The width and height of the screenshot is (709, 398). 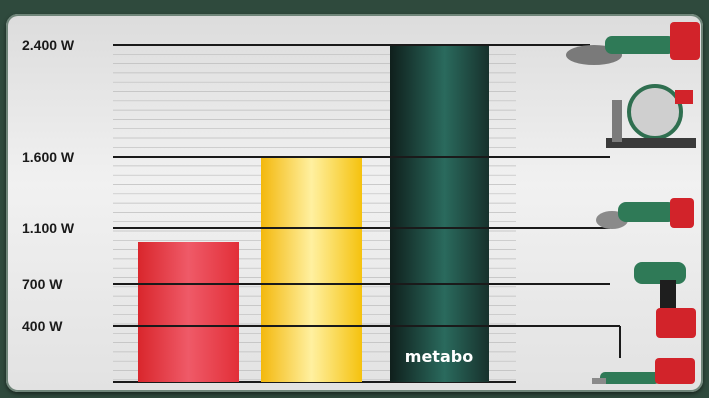 What do you see at coordinates (643, 371) in the screenshot?
I see `multi-tool-icon` at bounding box center [643, 371].